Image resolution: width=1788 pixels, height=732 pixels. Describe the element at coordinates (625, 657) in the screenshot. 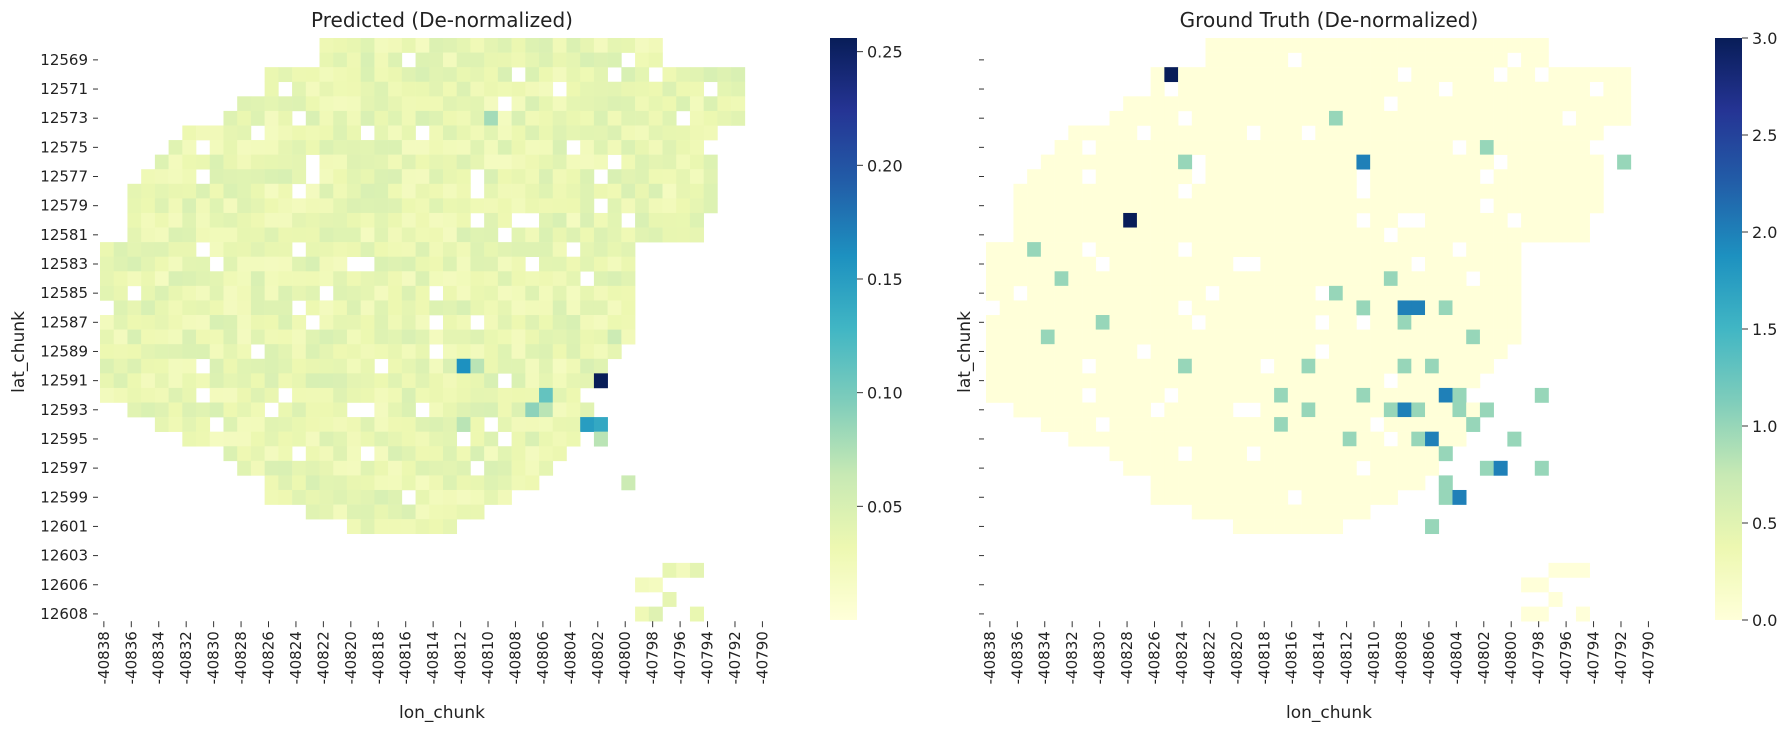

I see `x-tick-label: -40800` at that location.